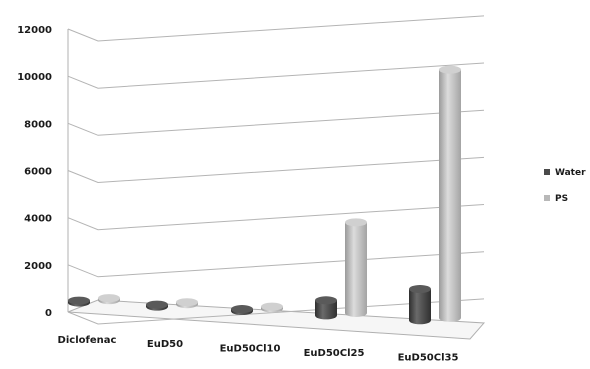 The width and height of the screenshot is (590, 369). What do you see at coordinates (34, 77) in the screenshot?
I see `y-tick-label: 10000` at bounding box center [34, 77].